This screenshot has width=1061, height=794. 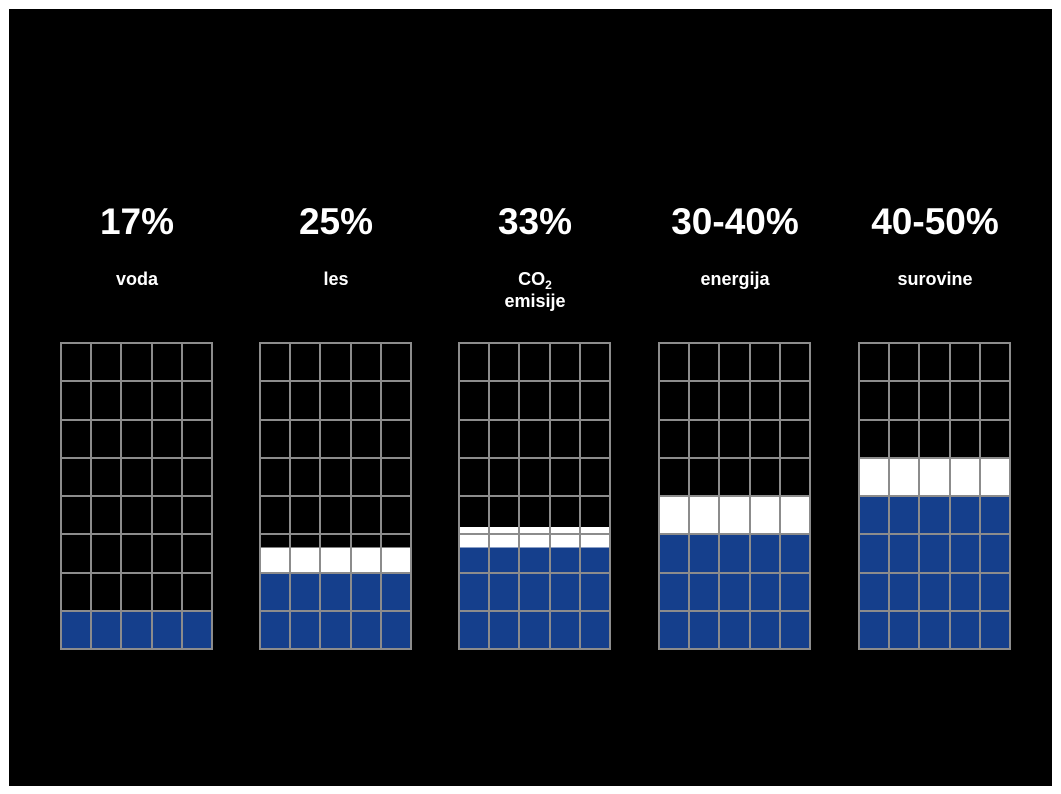 What do you see at coordinates (137, 221) in the screenshot?
I see `value-label: 17%` at bounding box center [137, 221].